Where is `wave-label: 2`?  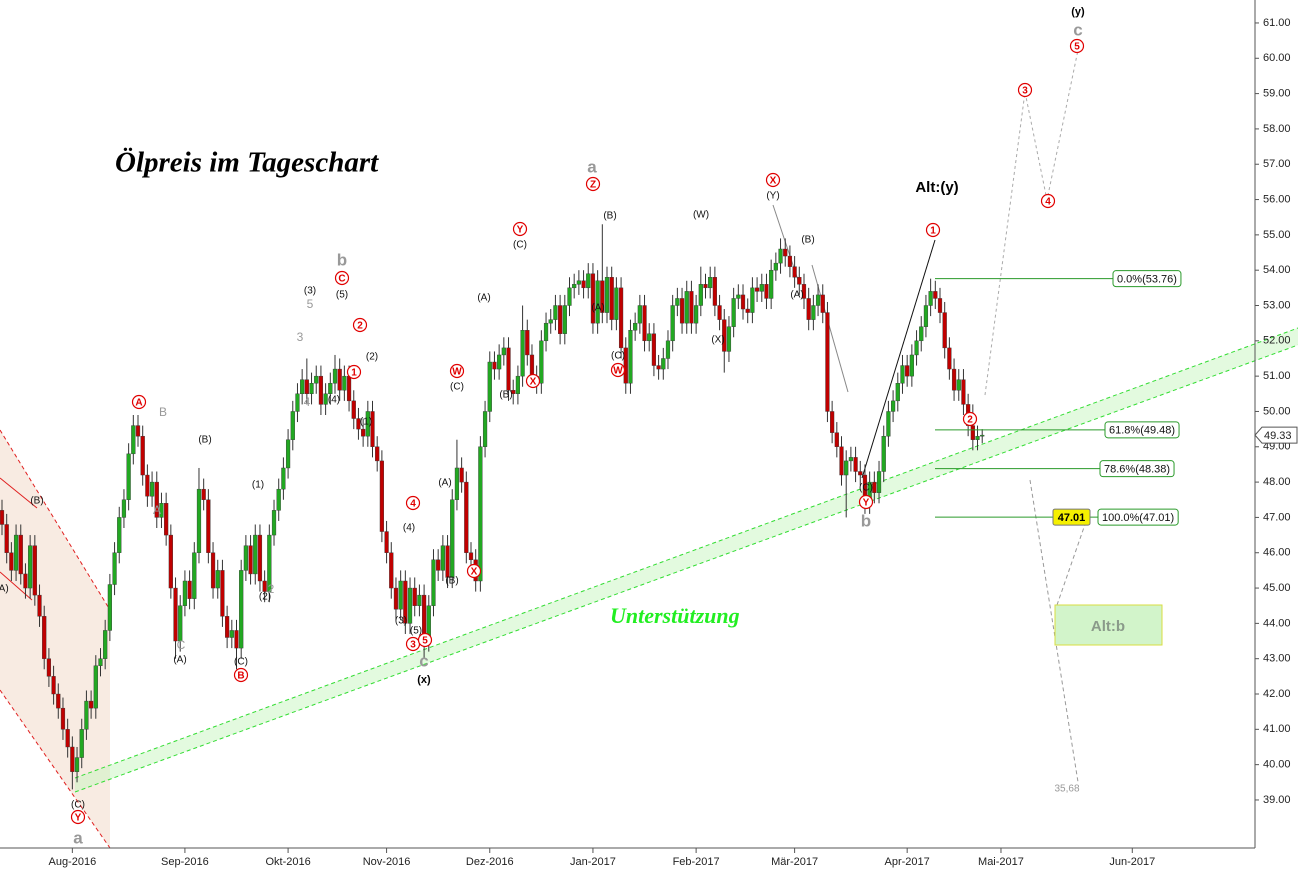 wave-label: 2 is located at coordinates (970, 420).